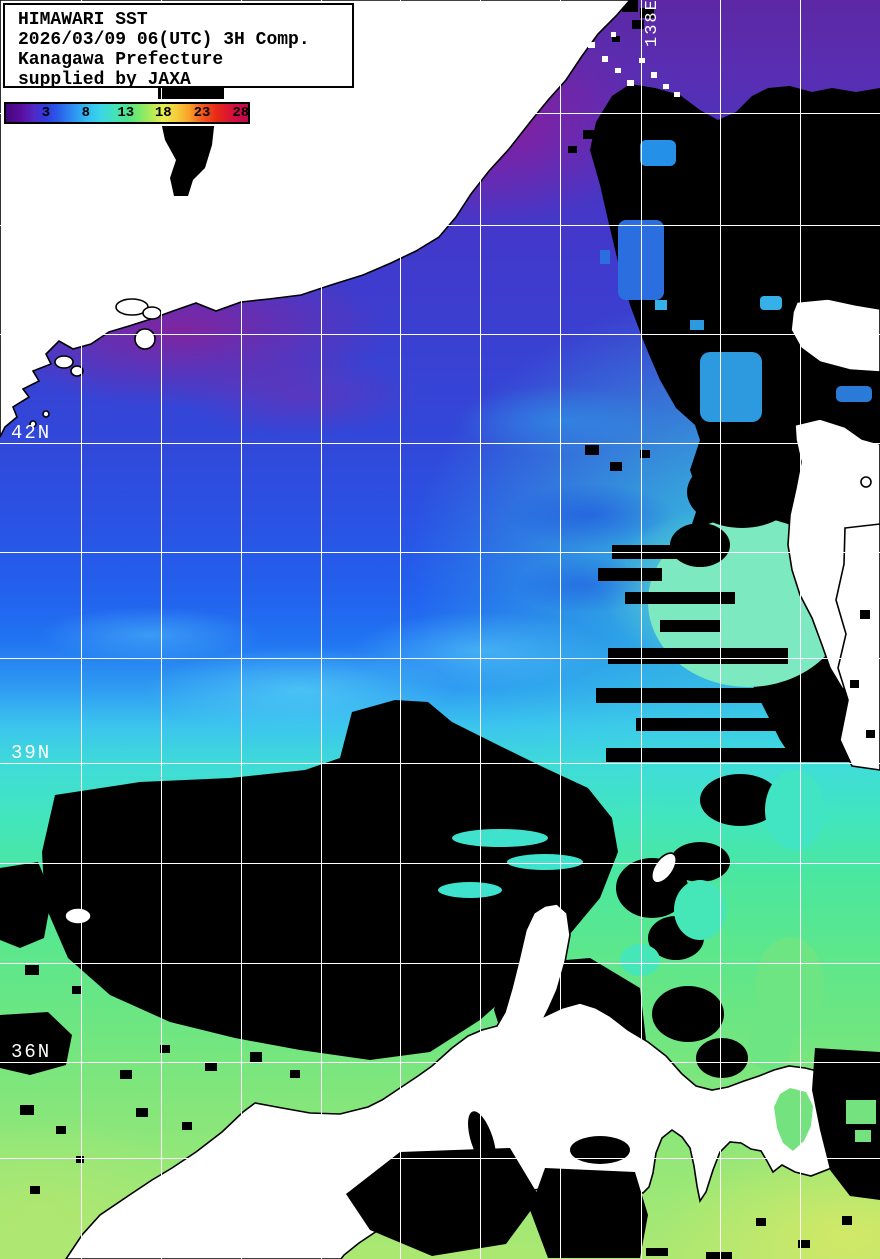  Describe the element at coordinates (620, 56) in the screenshot. I see `coast-speckles` at that location.